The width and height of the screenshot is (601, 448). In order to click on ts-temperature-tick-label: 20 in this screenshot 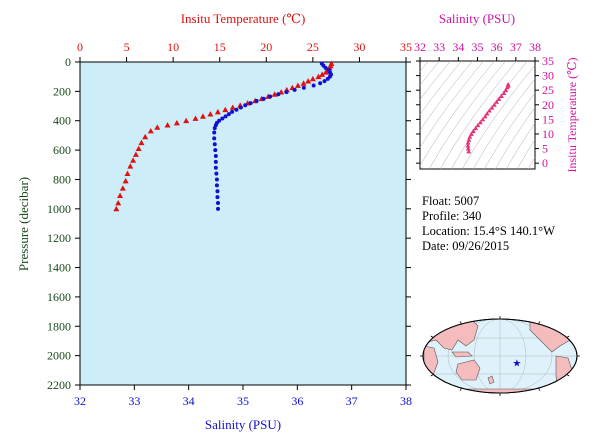, I will do `click(548, 105)`.